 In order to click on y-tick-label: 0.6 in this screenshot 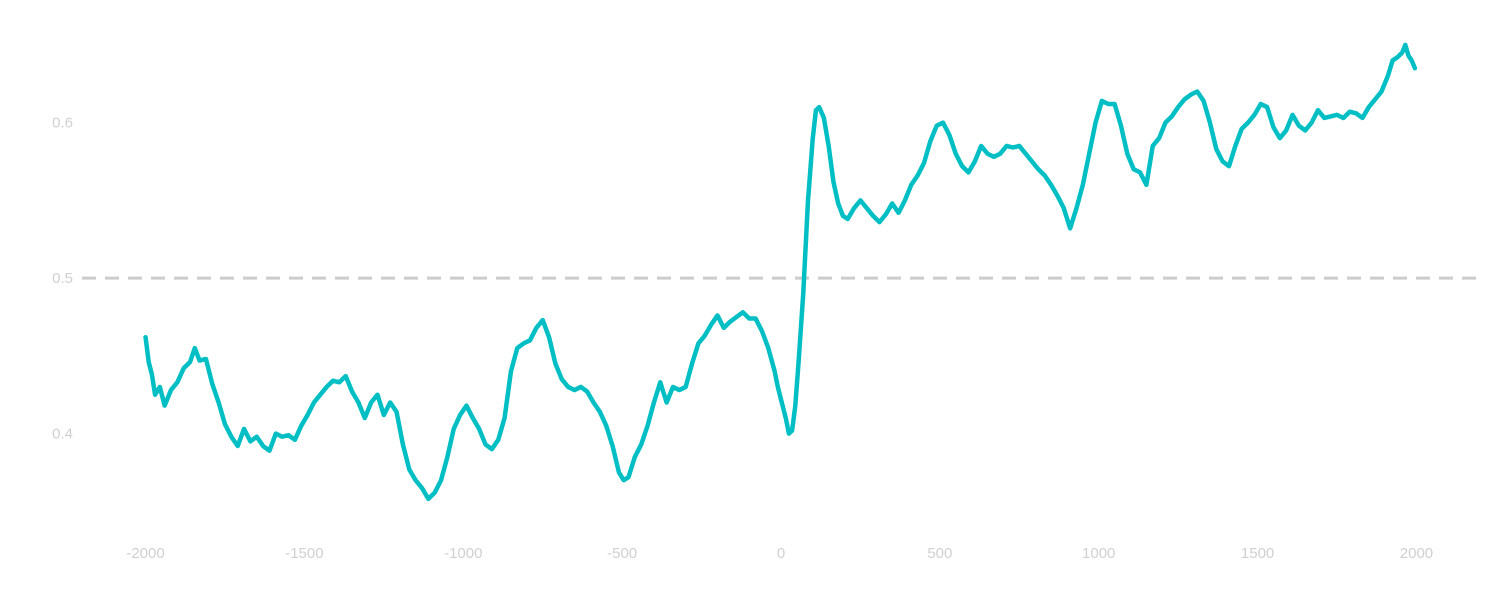, I will do `click(62, 123)`.